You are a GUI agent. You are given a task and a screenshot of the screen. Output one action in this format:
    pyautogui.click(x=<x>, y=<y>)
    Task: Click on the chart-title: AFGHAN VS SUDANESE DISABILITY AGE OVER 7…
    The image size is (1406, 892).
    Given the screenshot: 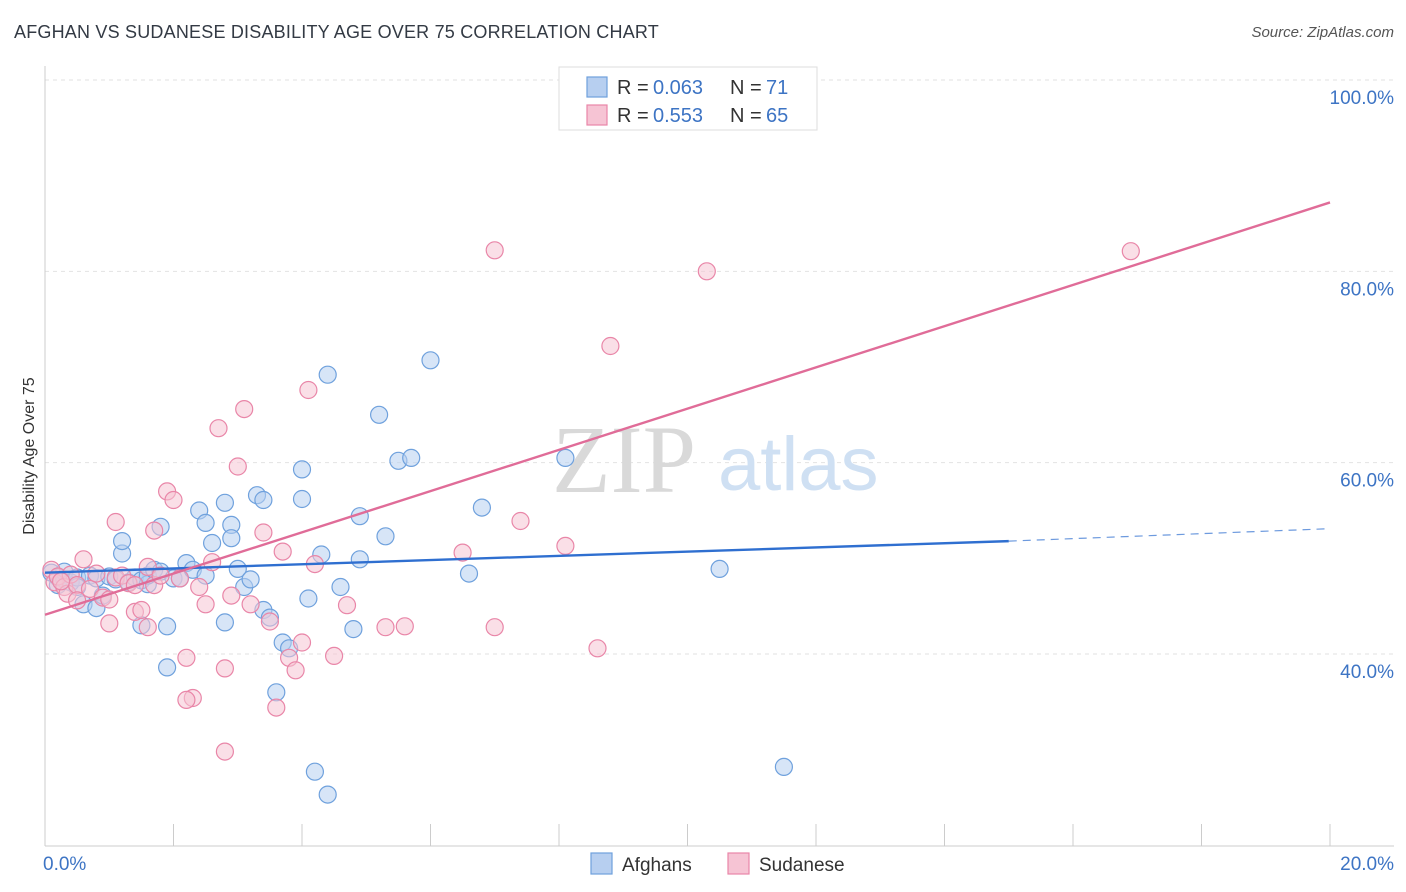 What is the action you would take?
    pyautogui.click(x=336, y=32)
    